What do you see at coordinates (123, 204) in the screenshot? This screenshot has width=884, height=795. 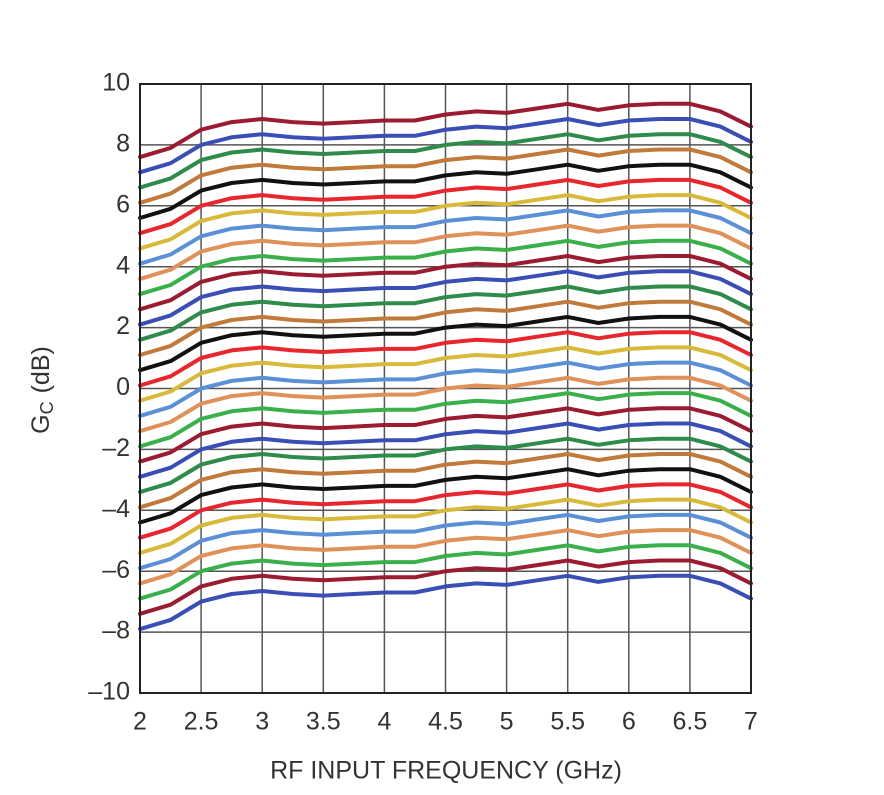 I see `y-tick-label: 6` at bounding box center [123, 204].